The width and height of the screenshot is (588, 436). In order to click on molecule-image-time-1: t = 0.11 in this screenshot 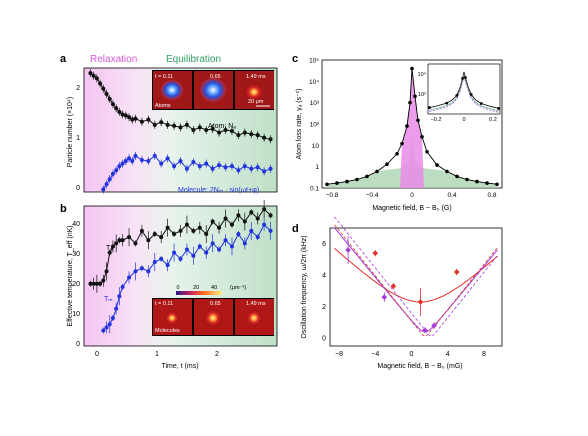, I will do `click(164, 304)`.